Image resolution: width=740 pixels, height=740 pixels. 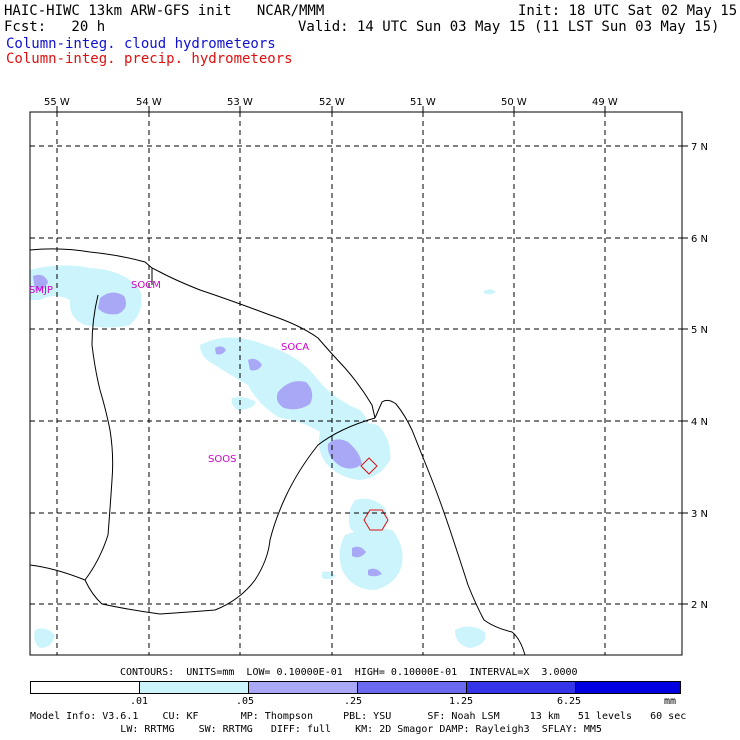 What do you see at coordinates (699, 147) in the screenshot?
I see `lat-label: 7 N` at bounding box center [699, 147].